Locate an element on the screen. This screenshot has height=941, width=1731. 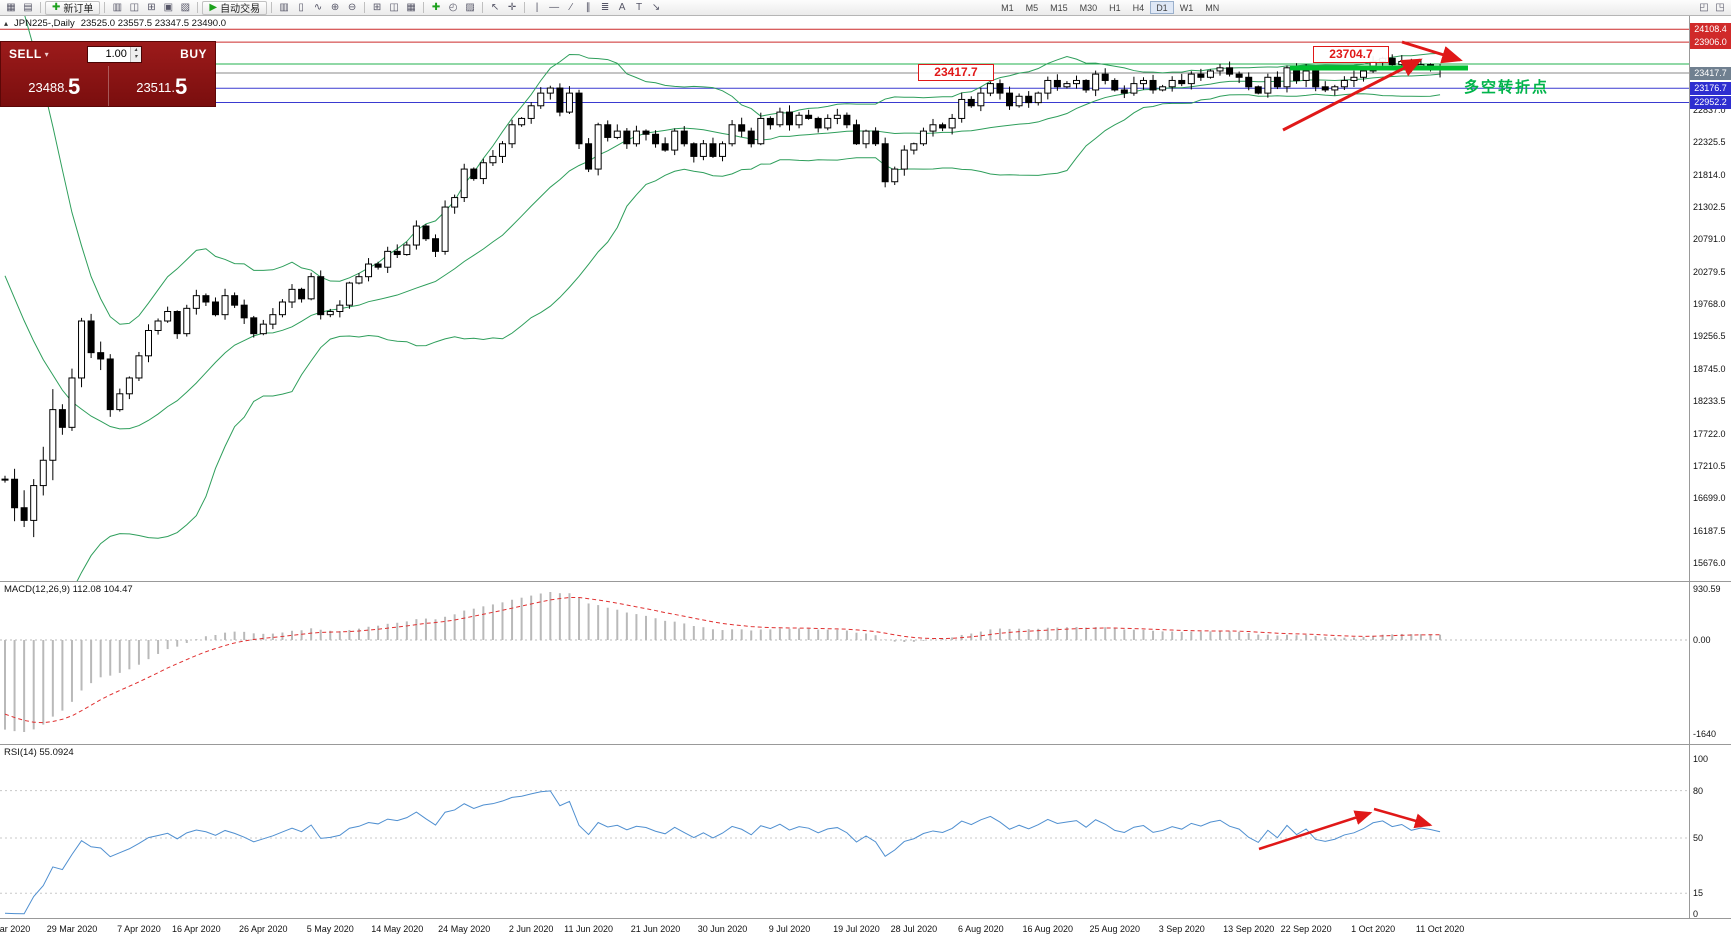
autotrading-button: ▶ 自动交易 is located at coordinates (235, 7).